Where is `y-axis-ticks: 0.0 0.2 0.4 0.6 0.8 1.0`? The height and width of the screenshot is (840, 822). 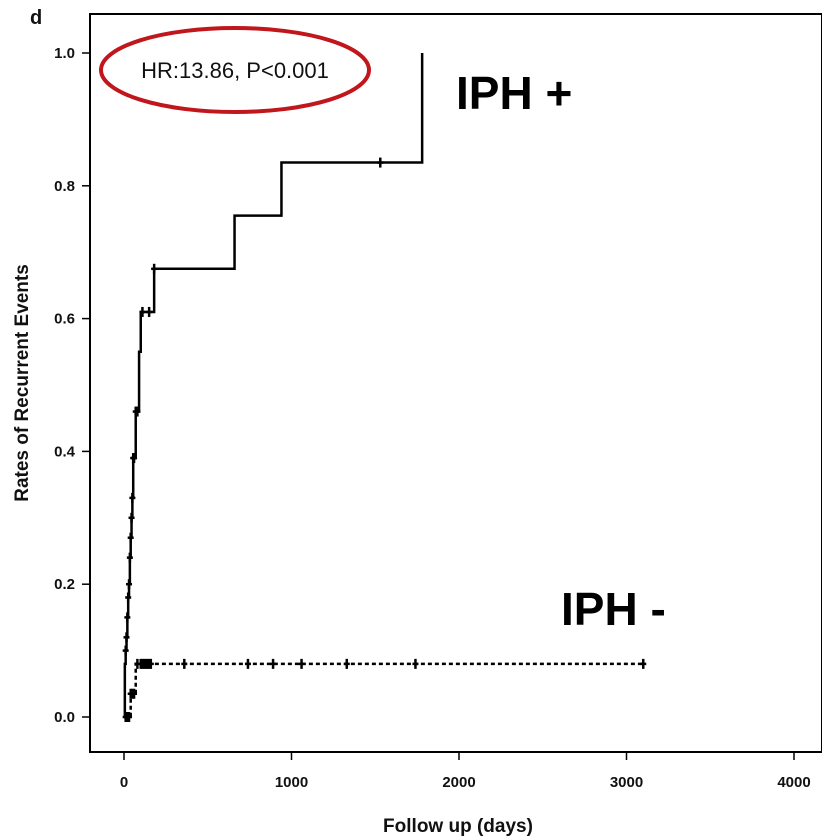
y-axis-ticks: 0.0 0.2 0.4 0.6 0.8 1.0 is located at coordinates (72, 385).